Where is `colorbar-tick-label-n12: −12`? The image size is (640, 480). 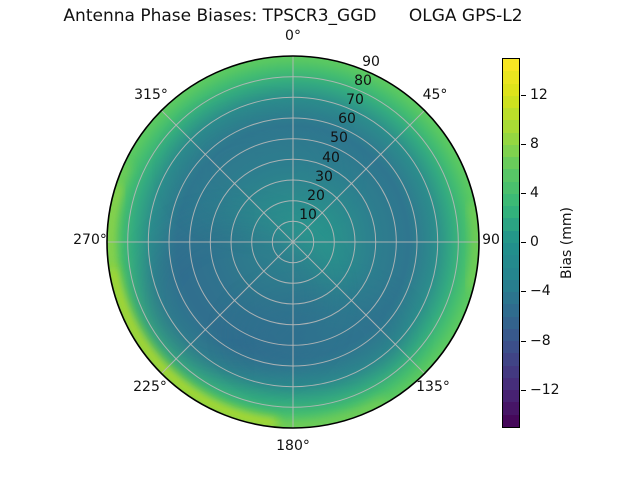
colorbar-tick-label-n12: −12 is located at coordinates (545, 390).